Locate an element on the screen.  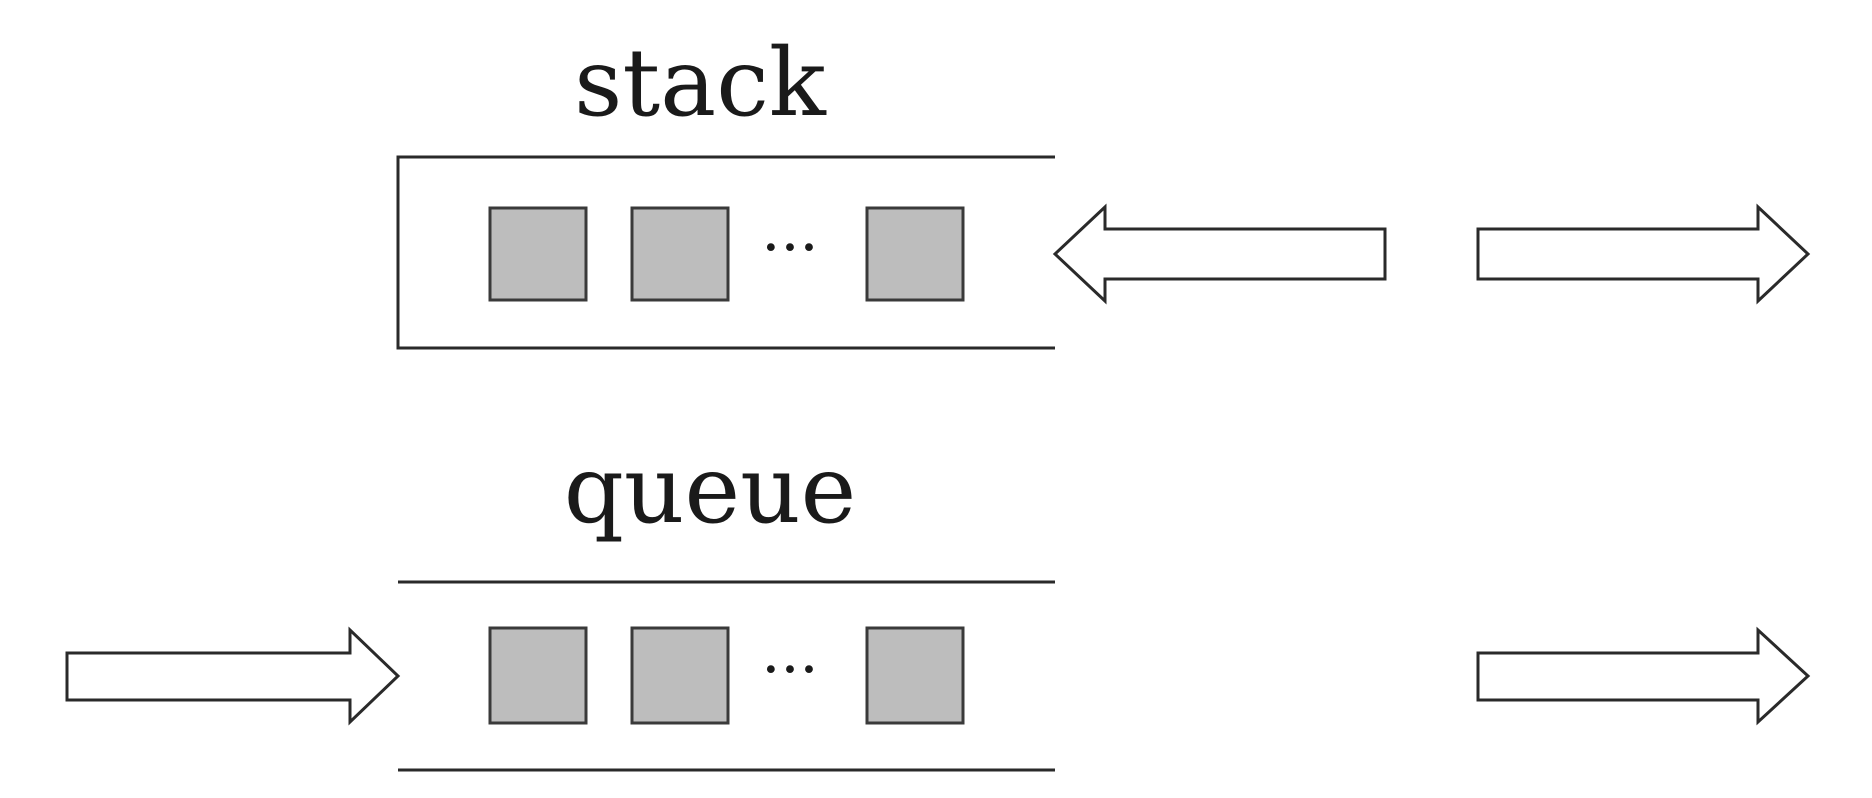
queue-dequeue-arrow-icon is located at coordinates (1643, 676).